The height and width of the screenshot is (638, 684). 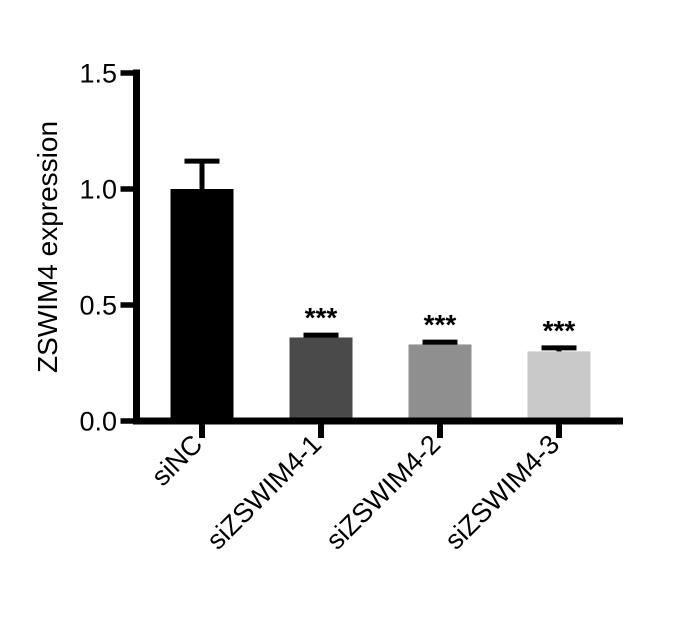 What do you see at coordinates (502, 492) in the screenshot?
I see `x-category-label-siZSWIM4-3: siZSWIM4-3` at bounding box center [502, 492].